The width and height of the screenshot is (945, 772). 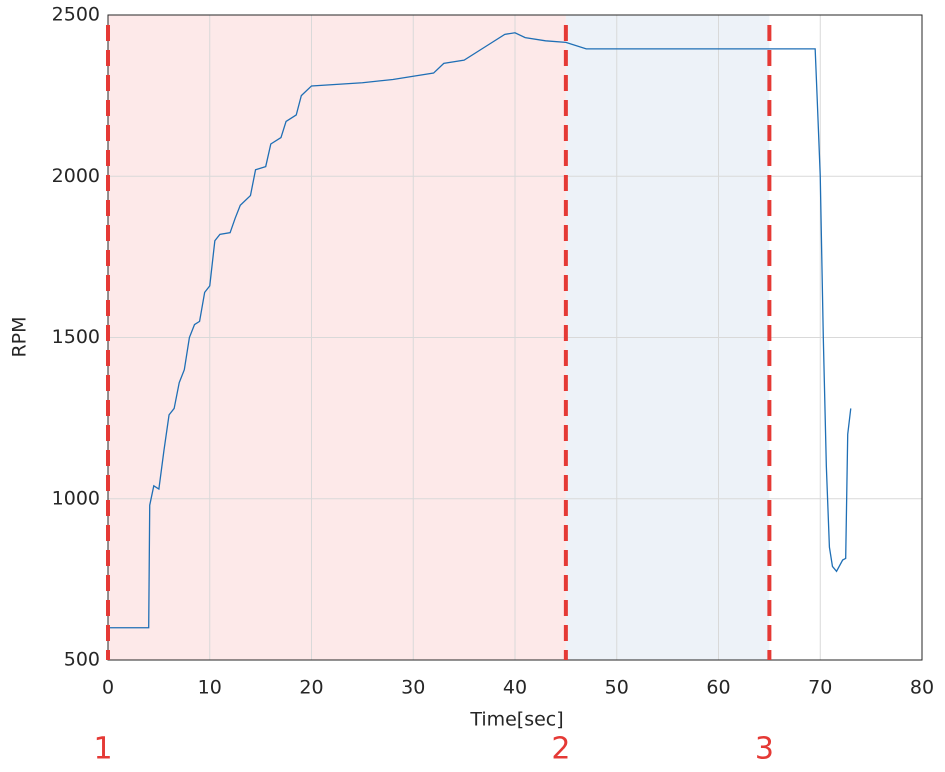 What do you see at coordinates (76, 498) in the screenshot?
I see `y-tick-label: 1000` at bounding box center [76, 498].